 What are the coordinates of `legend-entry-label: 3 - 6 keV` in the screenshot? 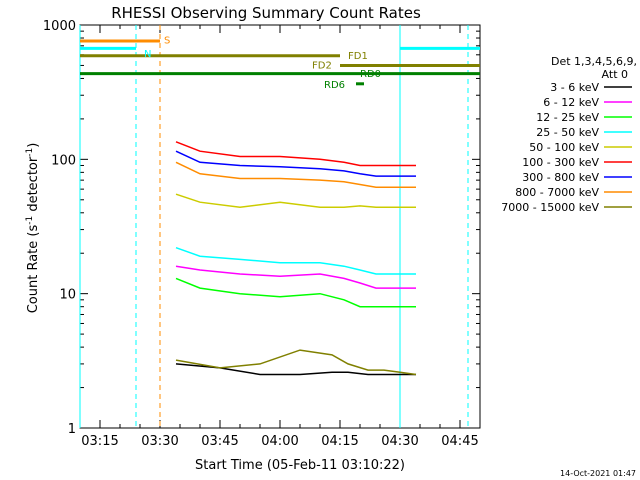 It's located at (574, 87).